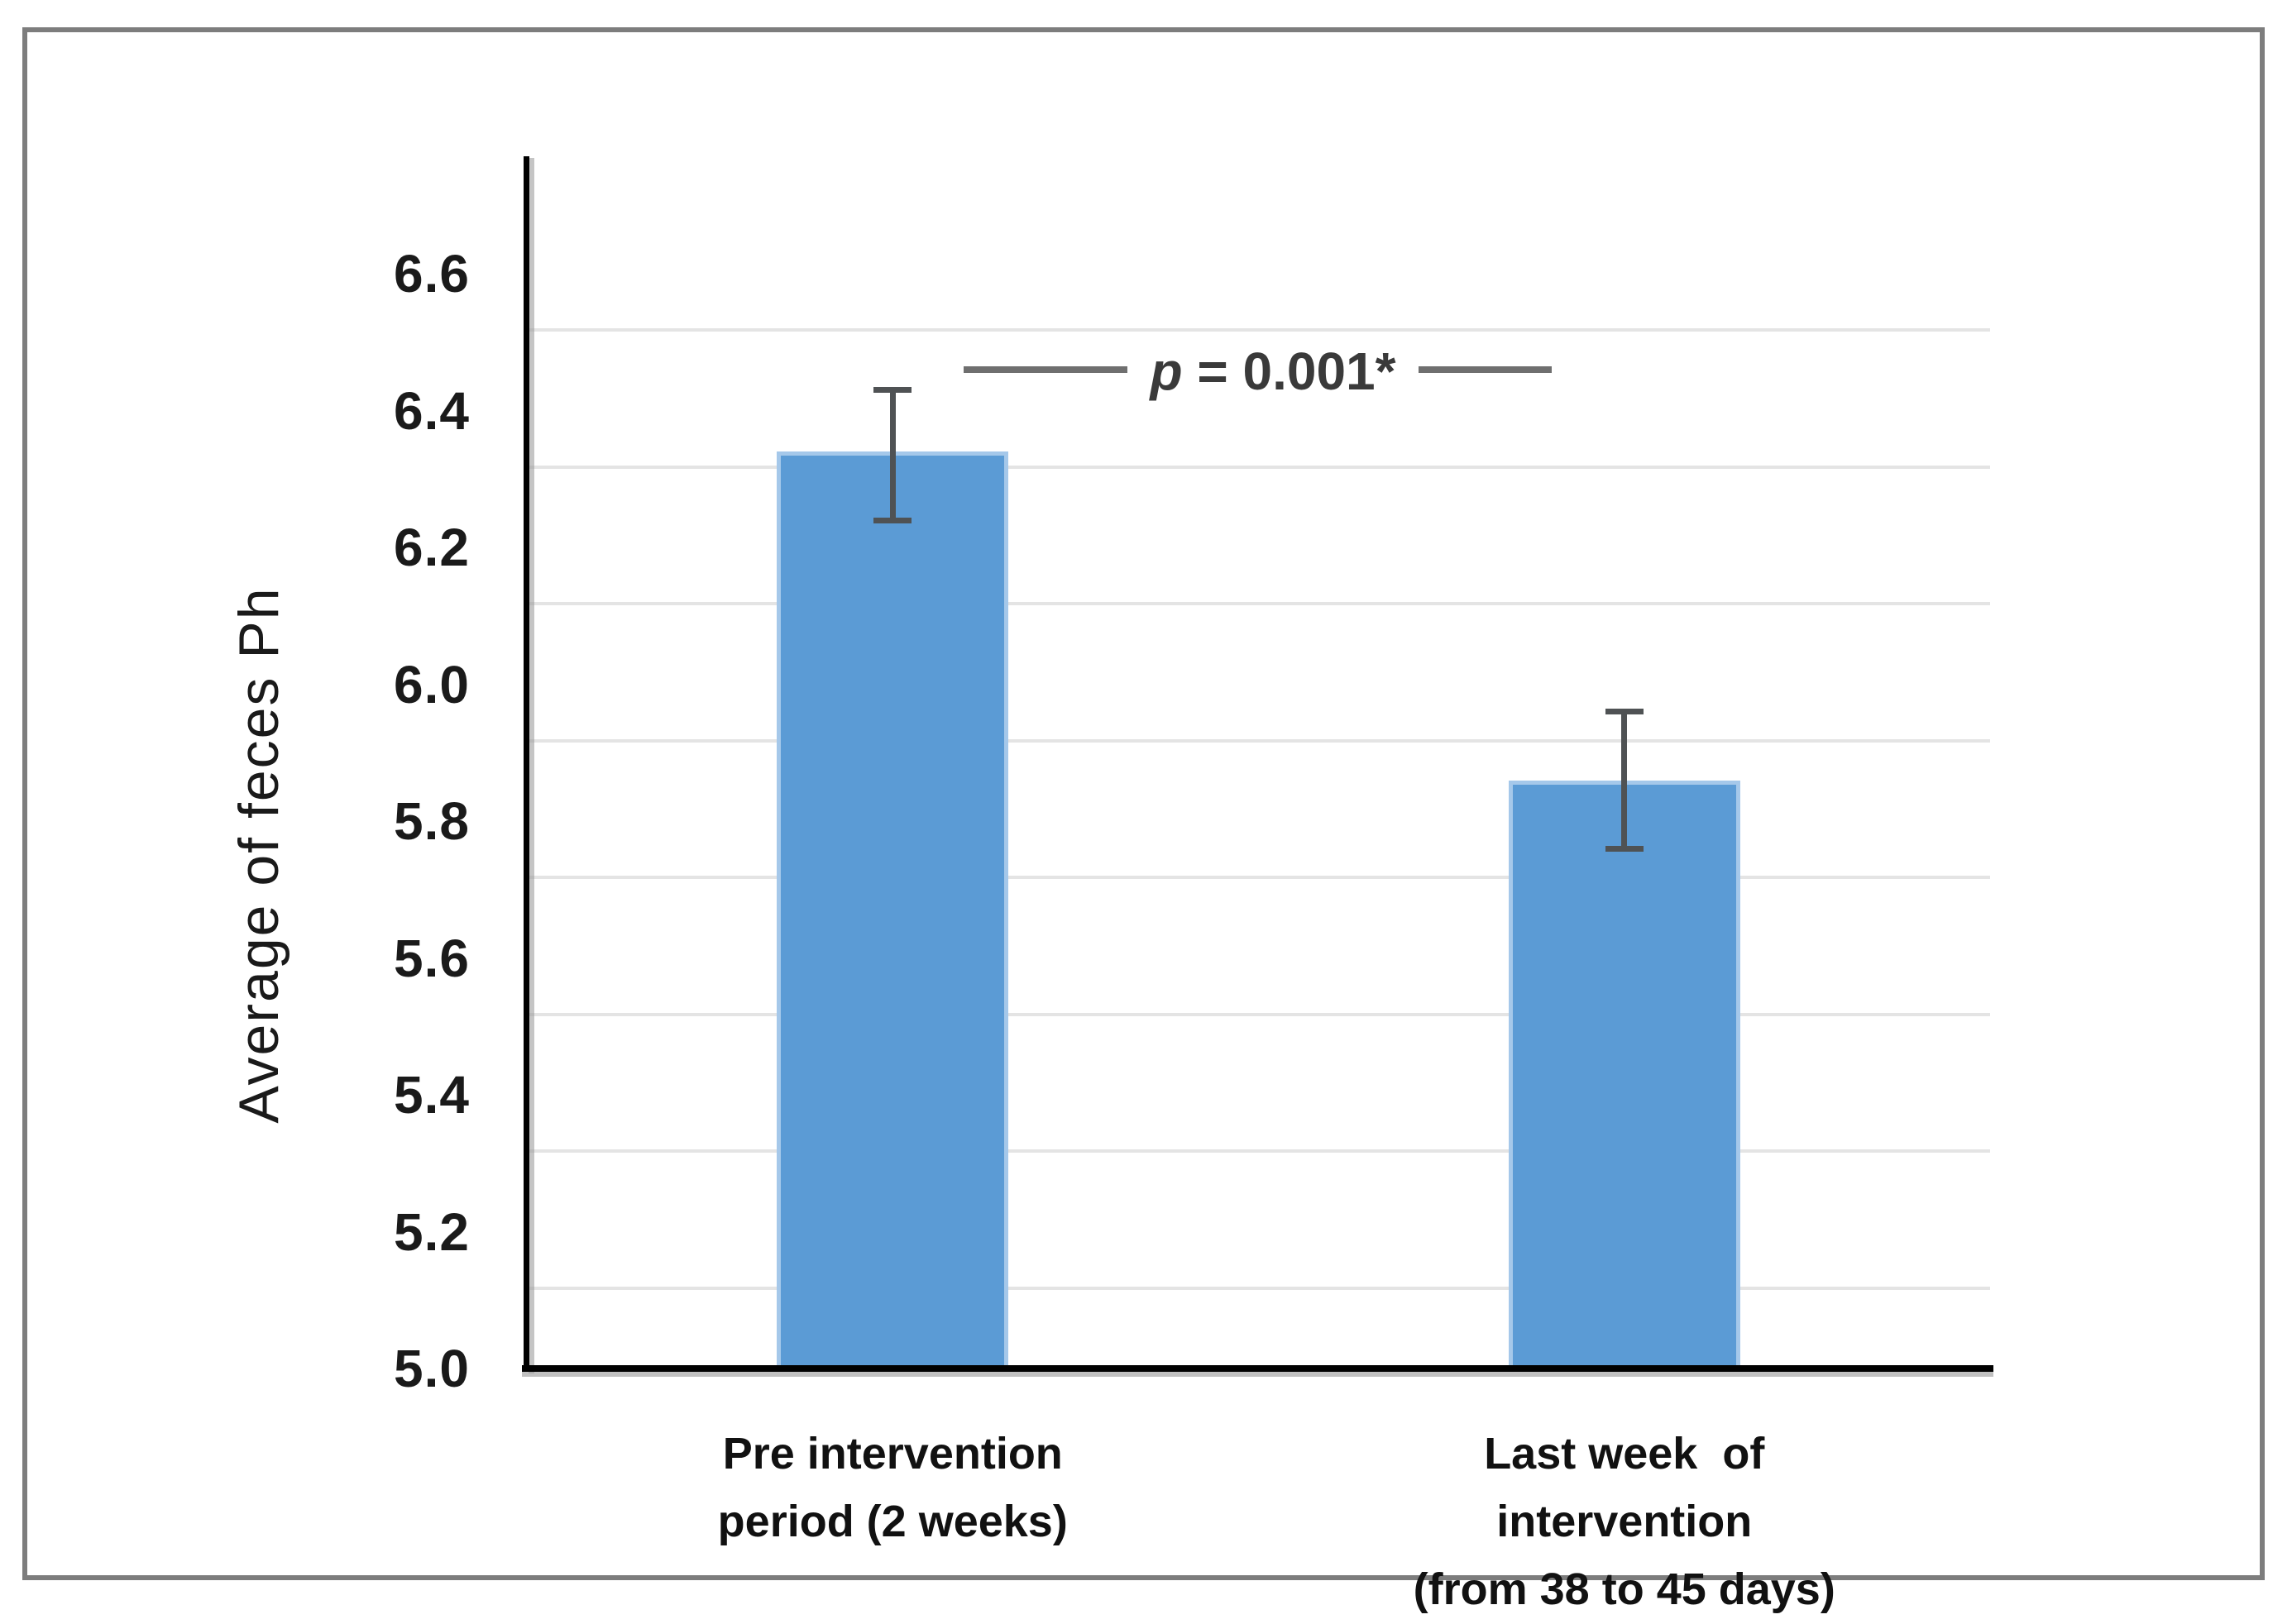 This screenshot has width=2292, height=1624. Describe the element at coordinates (432, 274) in the screenshot. I see `y-tick-label-6.6: 6.6` at that location.